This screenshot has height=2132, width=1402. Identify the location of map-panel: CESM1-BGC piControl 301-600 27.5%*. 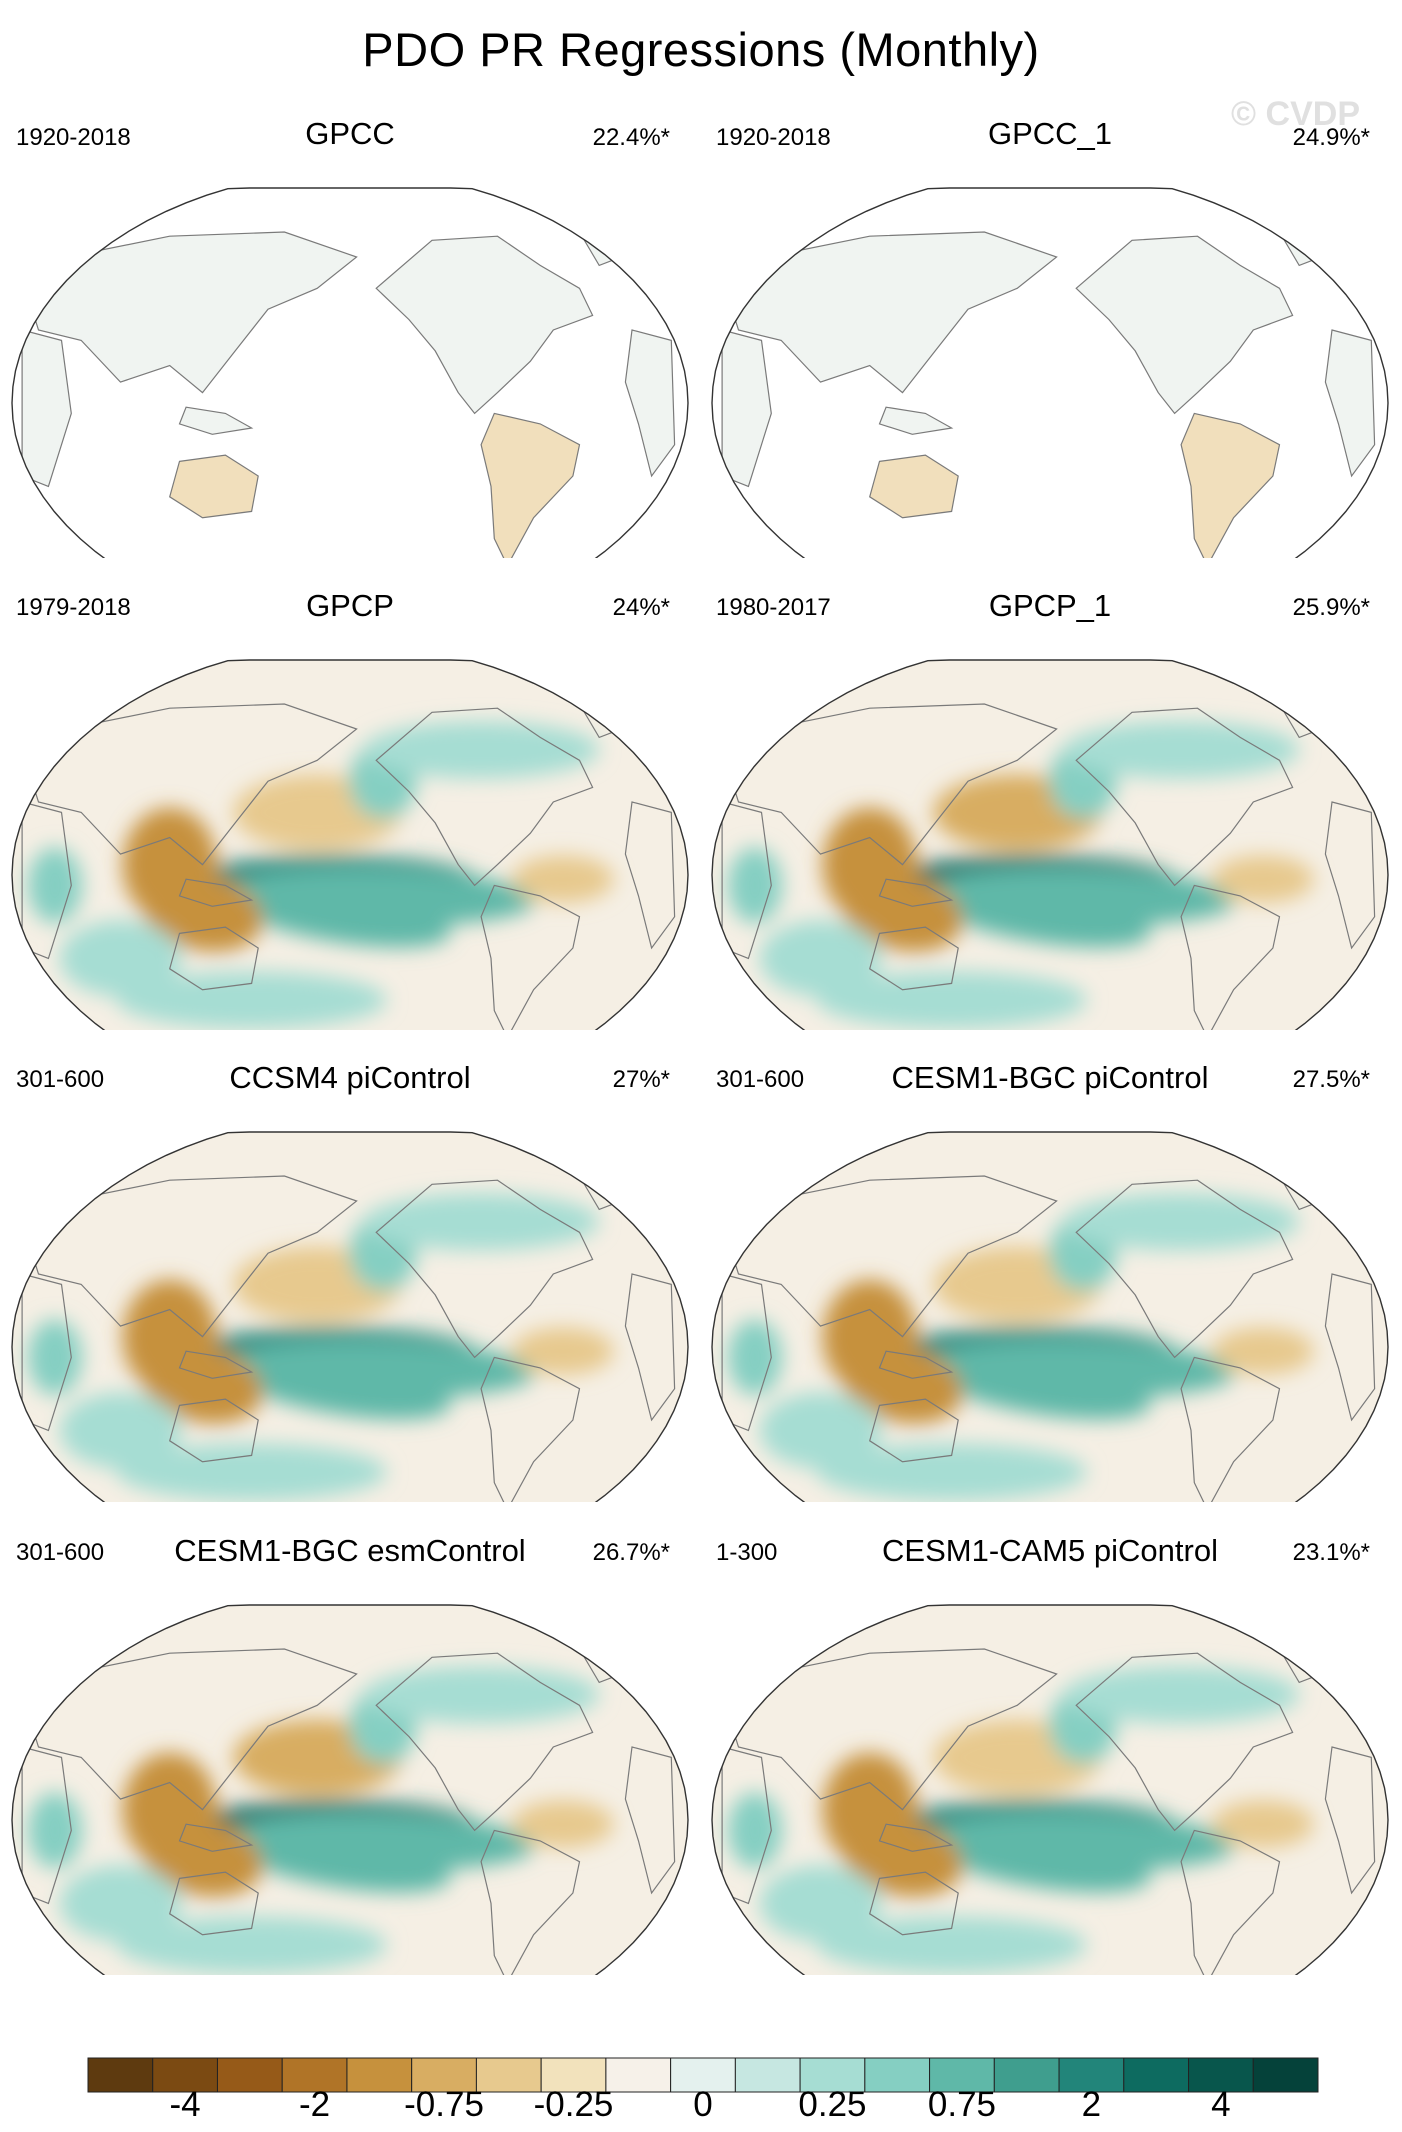
(1050, 1262).